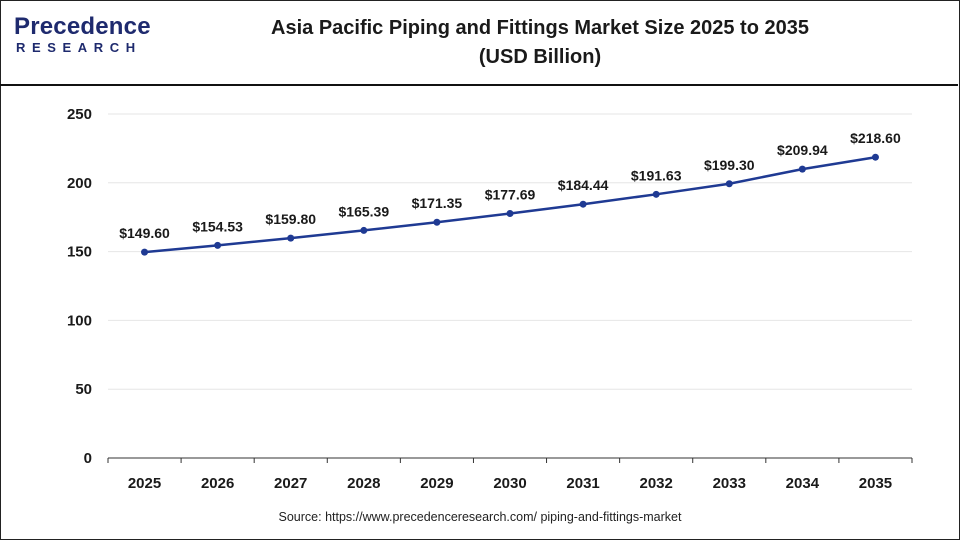  Describe the element at coordinates (510, 194) in the screenshot. I see `data-label: $177.69` at that location.